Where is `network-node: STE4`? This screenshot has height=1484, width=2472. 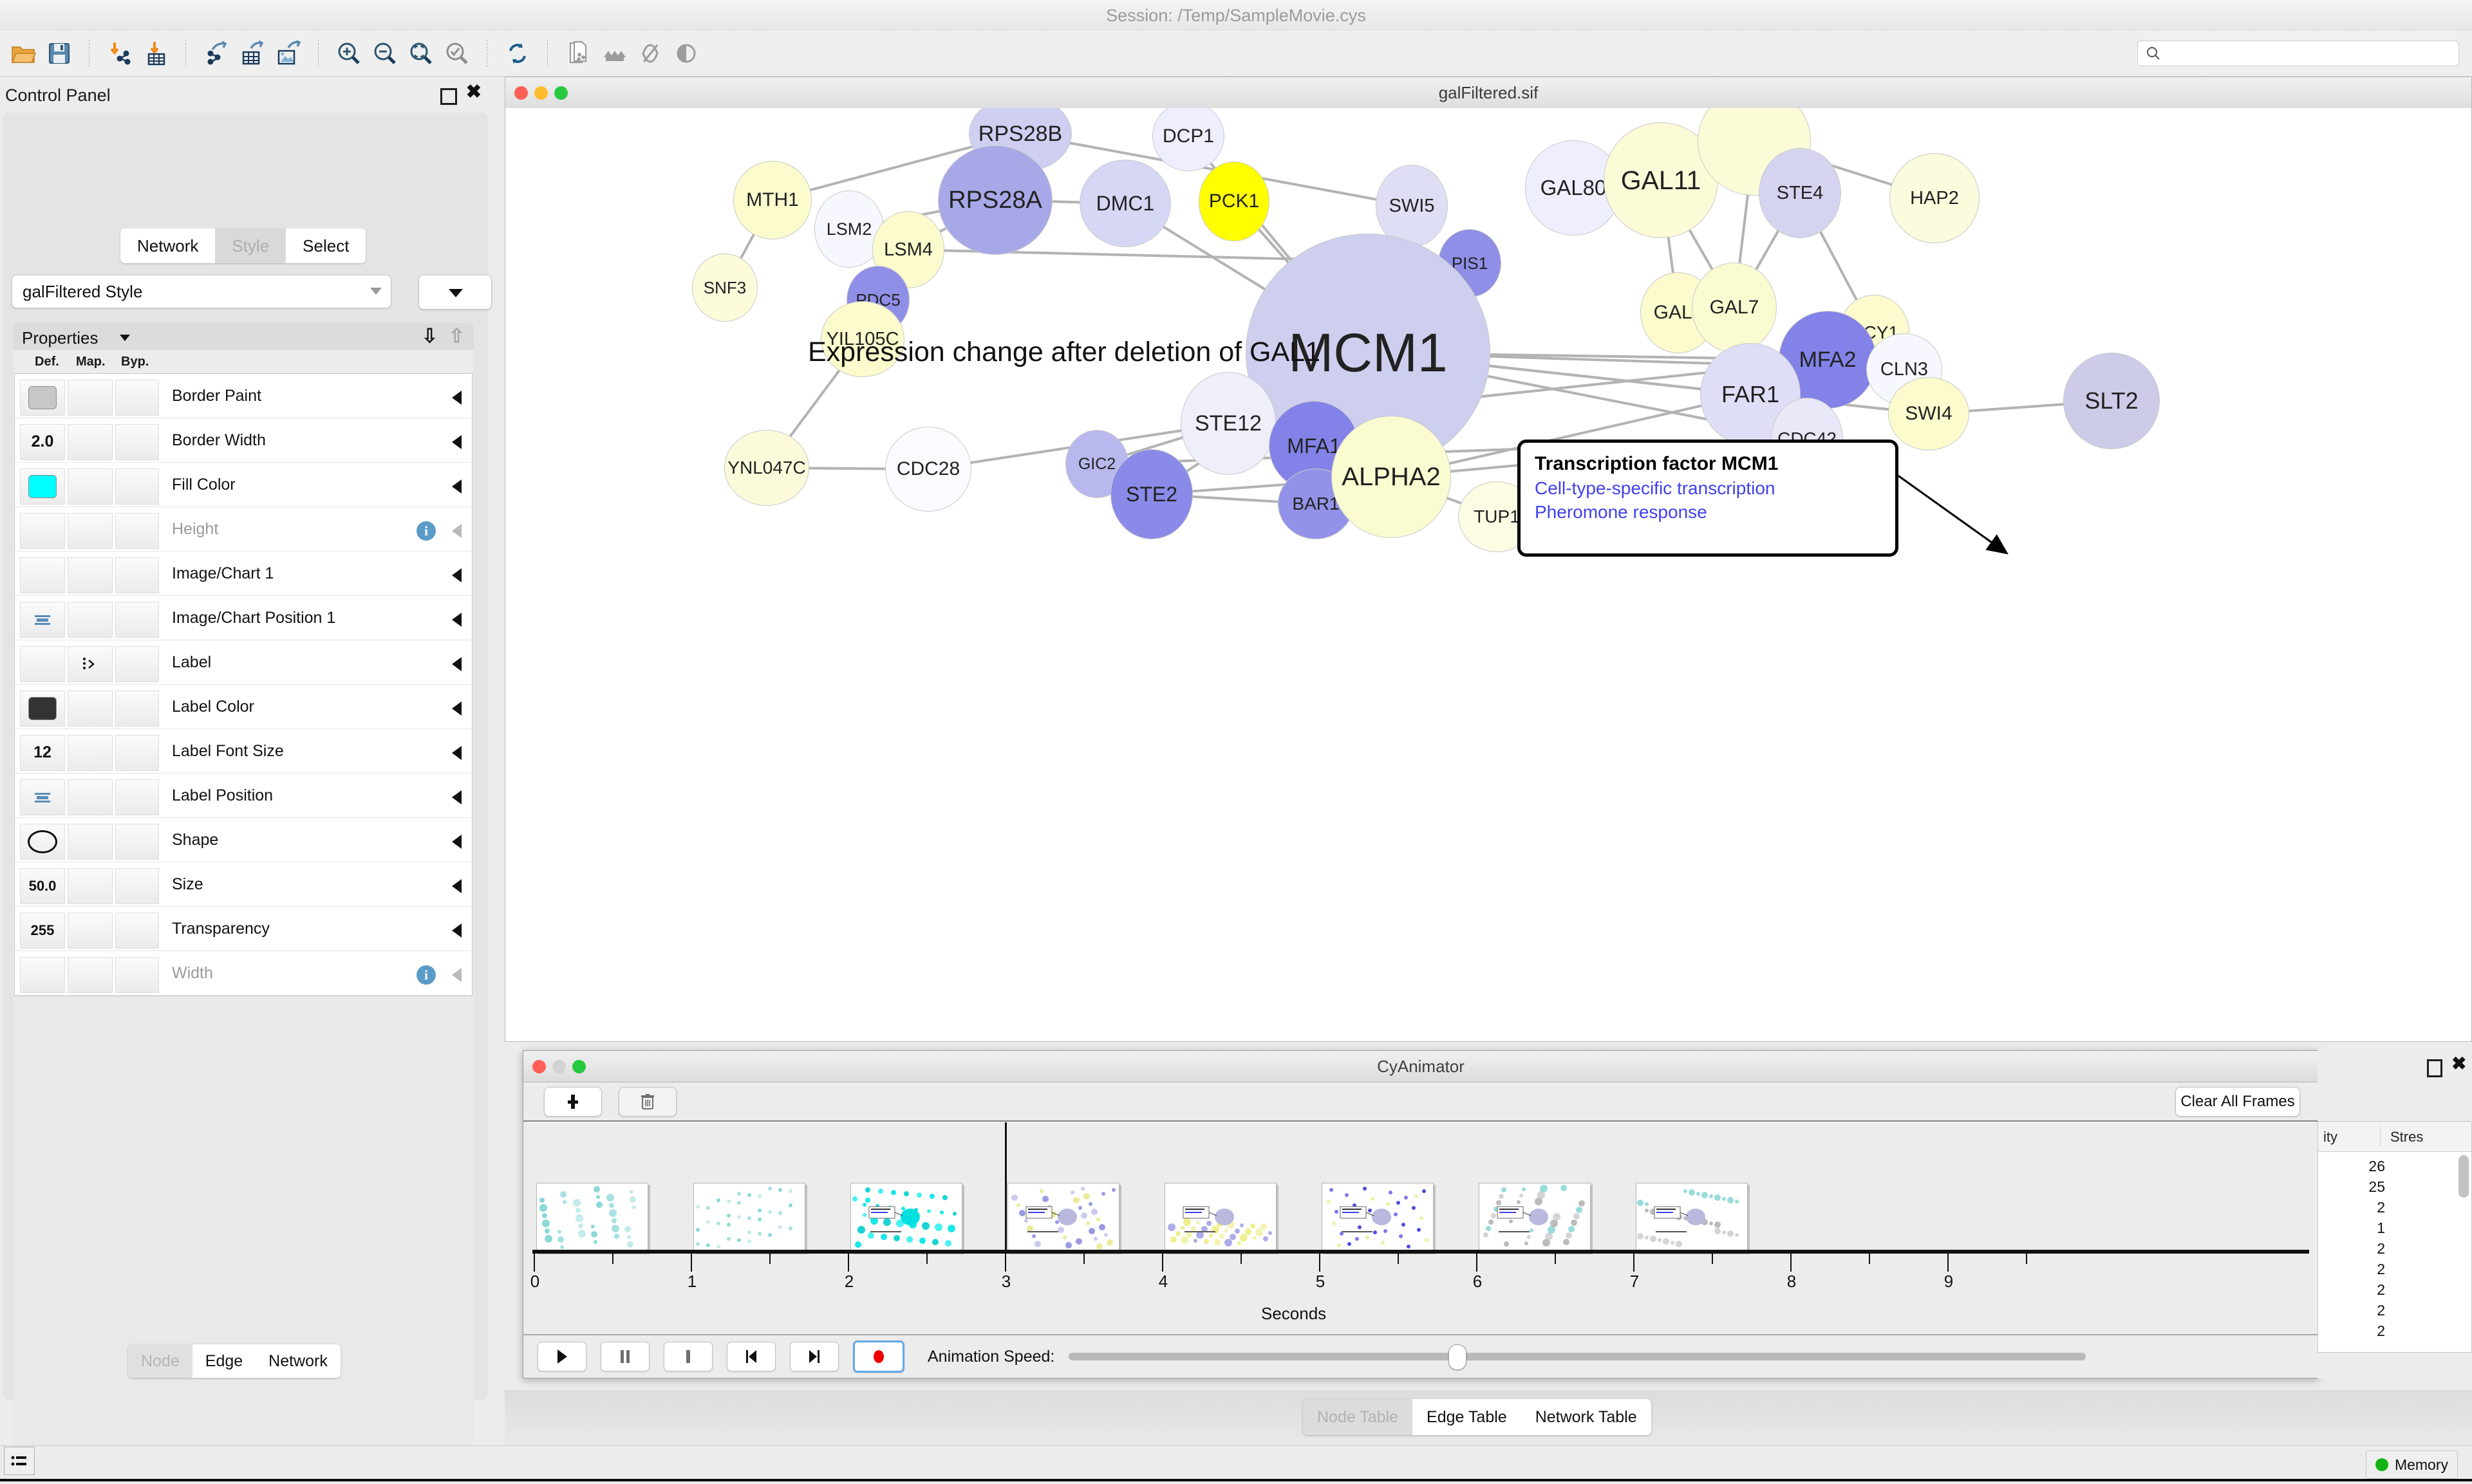
network-node: STE4 is located at coordinates (1800, 193).